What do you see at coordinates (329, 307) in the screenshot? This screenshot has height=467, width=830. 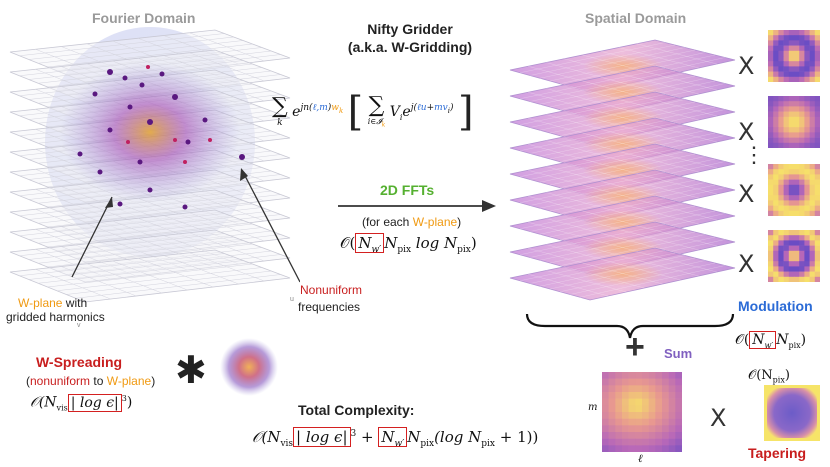 I see `frequencies-label: frequencies` at bounding box center [329, 307].